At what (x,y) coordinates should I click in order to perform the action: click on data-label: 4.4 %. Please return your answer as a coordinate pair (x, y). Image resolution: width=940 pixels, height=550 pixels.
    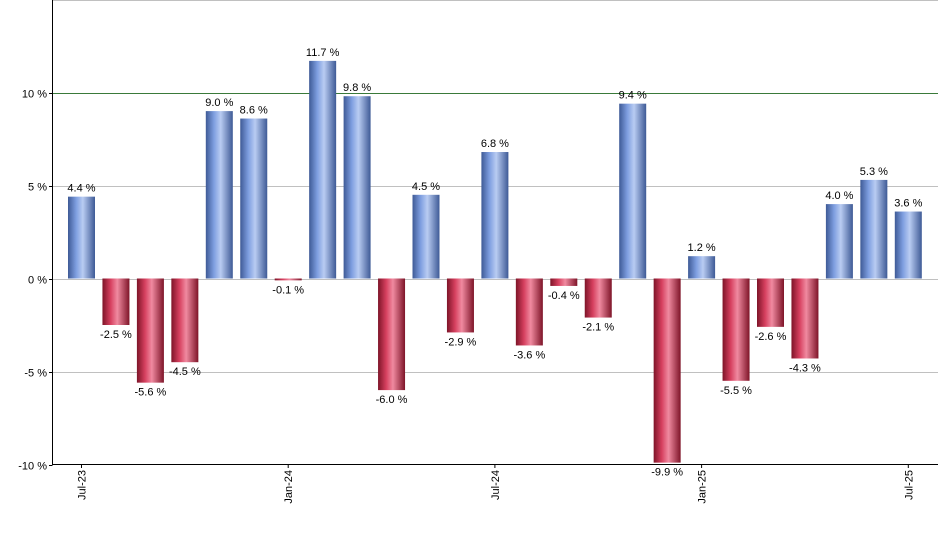
    Looking at the image, I should click on (81, 189).